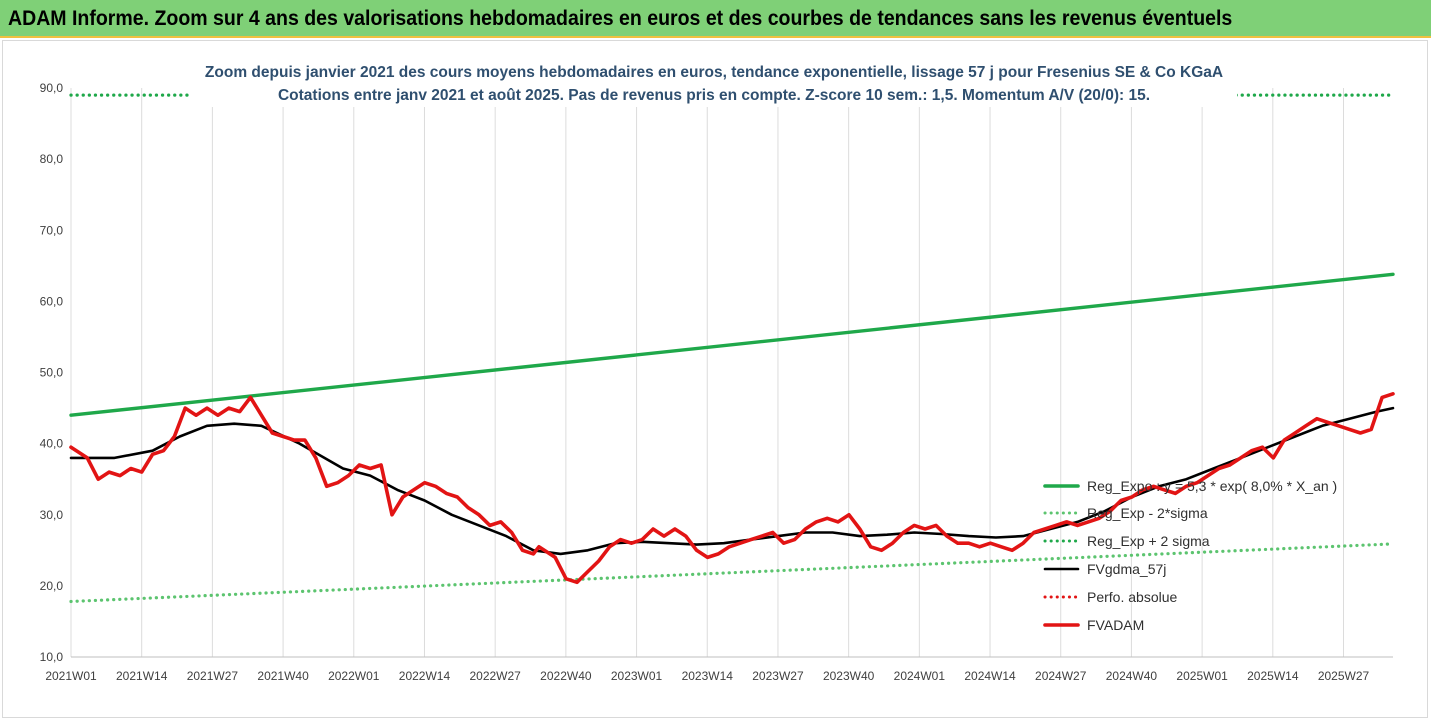 Image resolution: width=1431 pixels, height=721 pixels. Describe the element at coordinates (1202, 676) in the screenshot. I see `x-tick-label: 2025W01` at that location.